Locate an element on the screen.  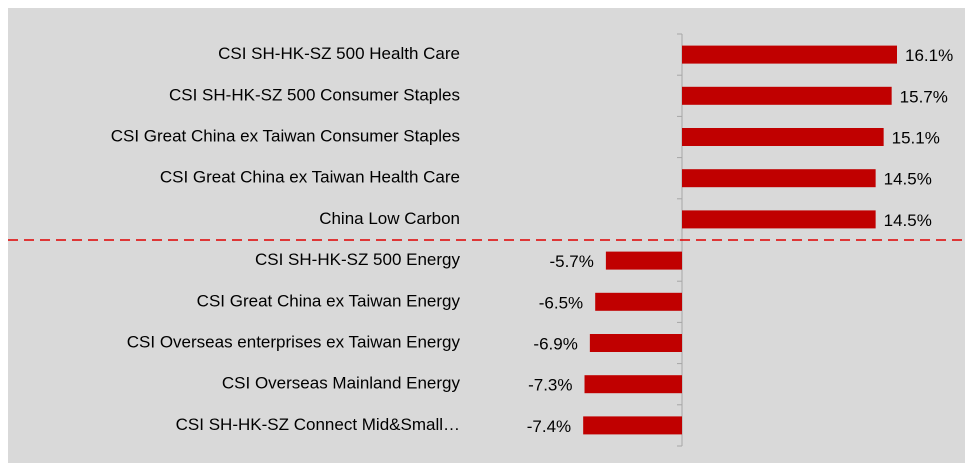
value-label: 15.1% is located at coordinates (916, 137).